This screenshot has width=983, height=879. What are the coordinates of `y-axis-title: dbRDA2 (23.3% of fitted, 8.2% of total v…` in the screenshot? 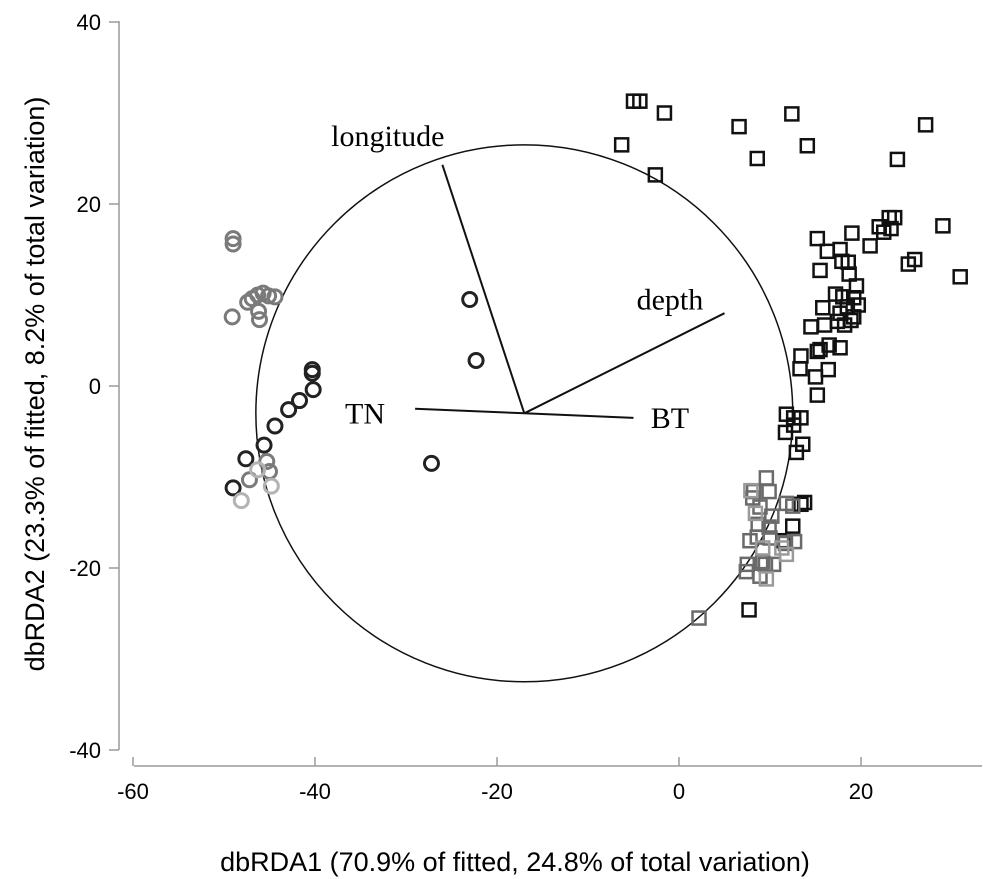 It's located at (35, 384).